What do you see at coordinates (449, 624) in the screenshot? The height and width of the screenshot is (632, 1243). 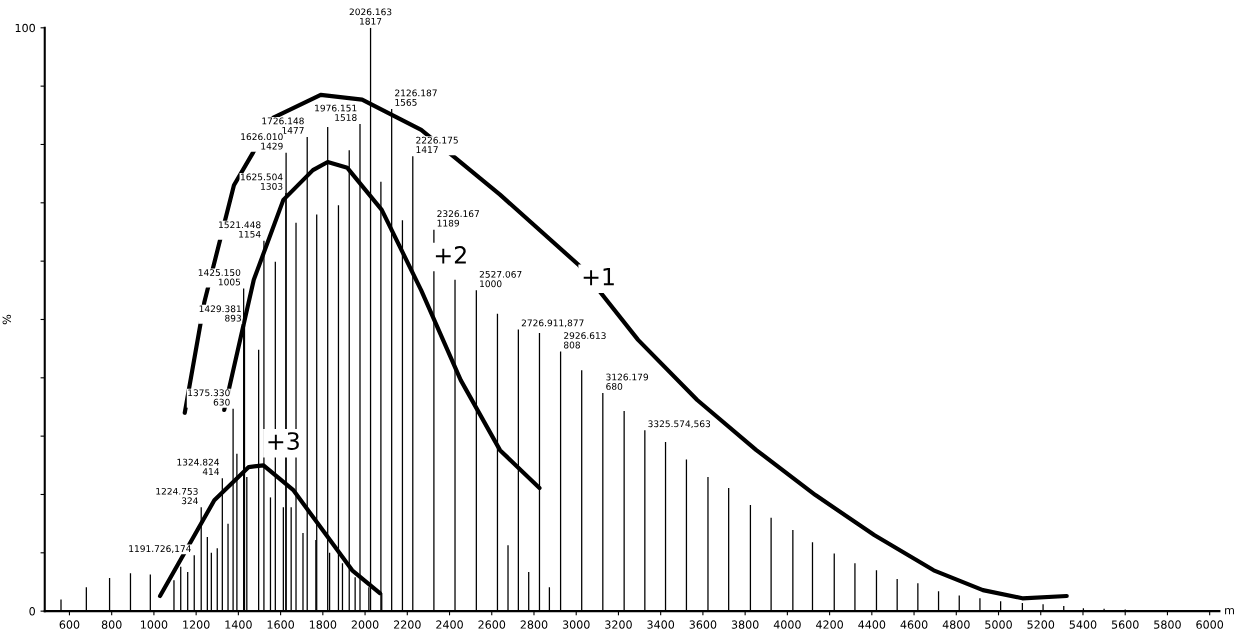 I see `x-tick-label: 2400` at bounding box center [449, 624].